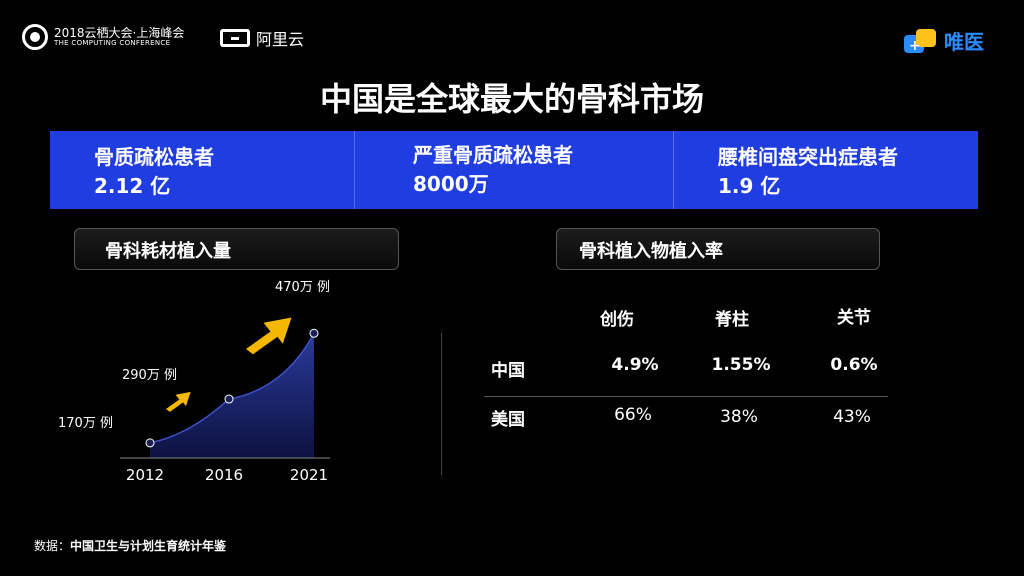  Describe the element at coordinates (964, 42) in the screenshot. I see `weiyi-logo-text: 唯医` at that location.